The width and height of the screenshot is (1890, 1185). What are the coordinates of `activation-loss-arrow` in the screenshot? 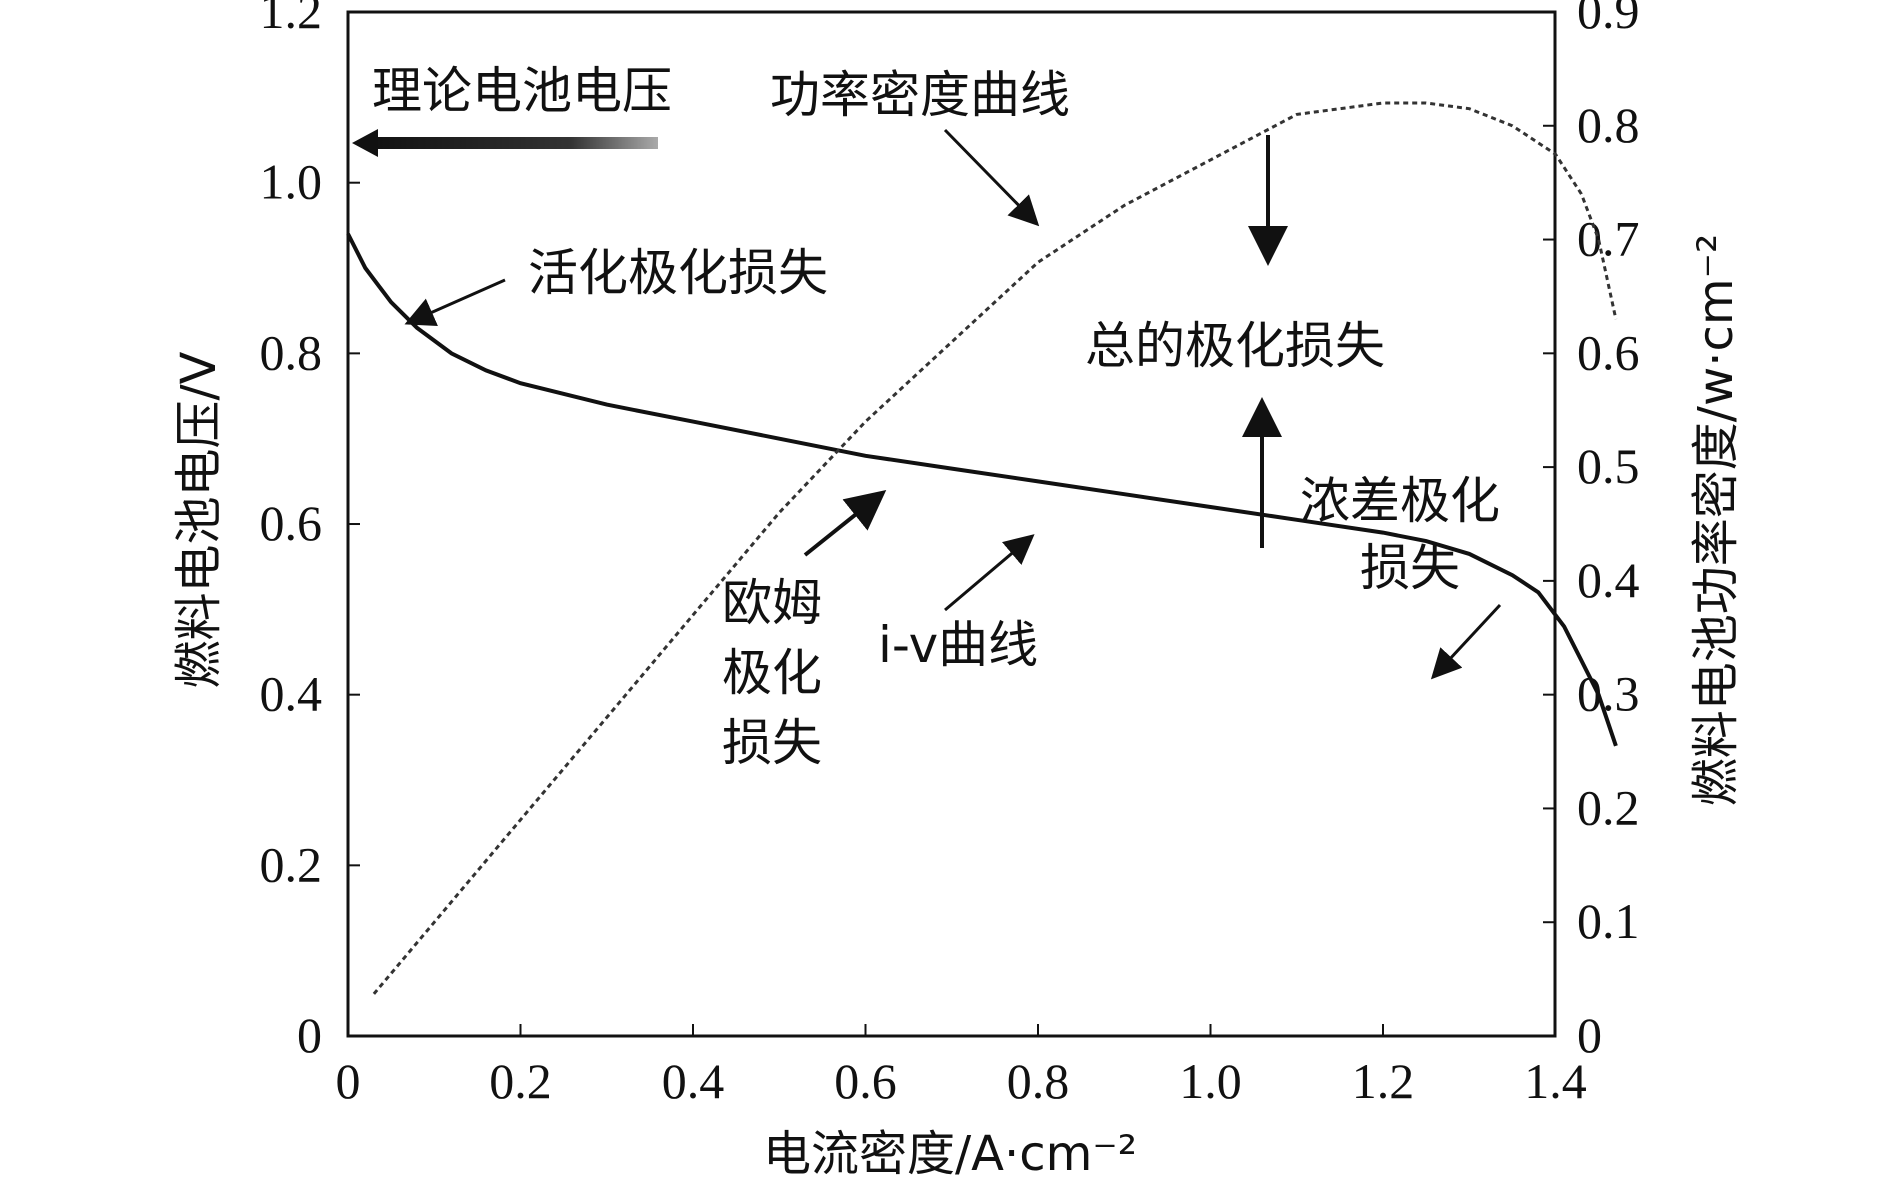 It's located at (455, 302).